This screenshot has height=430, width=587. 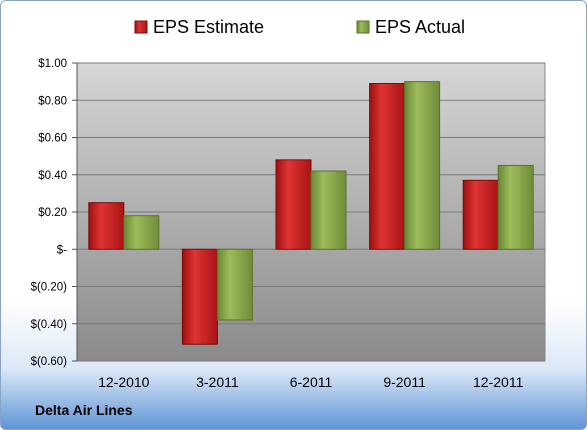 I want to click on bar-estimate-12-2010, so click(x=106, y=226).